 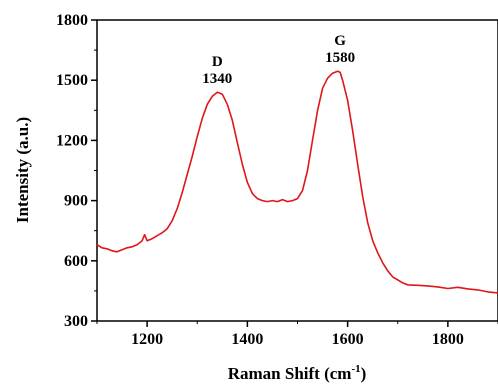 What do you see at coordinates (22, 170) in the screenshot?
I see `y-axis-title: Intensity (a.u.)` at bounding box center [22, 170].